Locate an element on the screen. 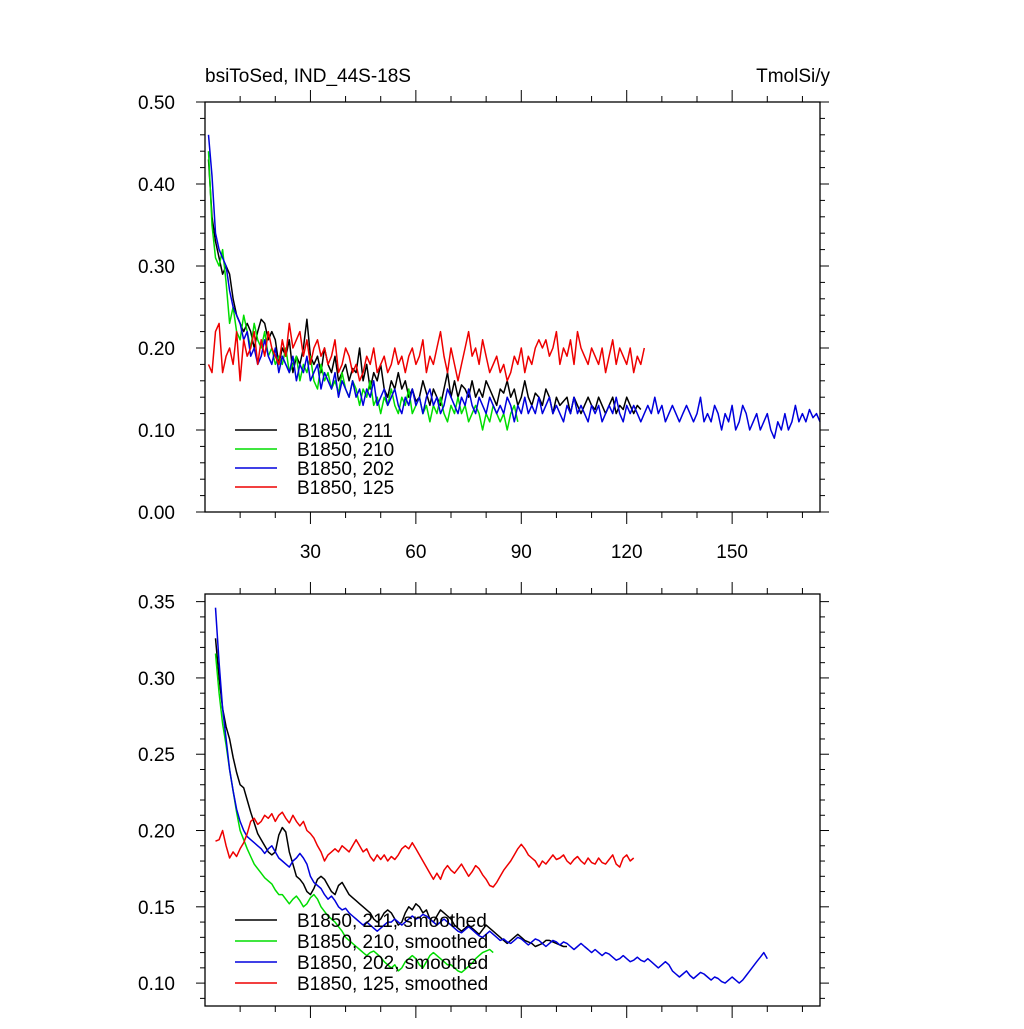 The image size is (1024, 1029). legend-label: B1850, 125, smoothed is located at coordinates (392, 984).